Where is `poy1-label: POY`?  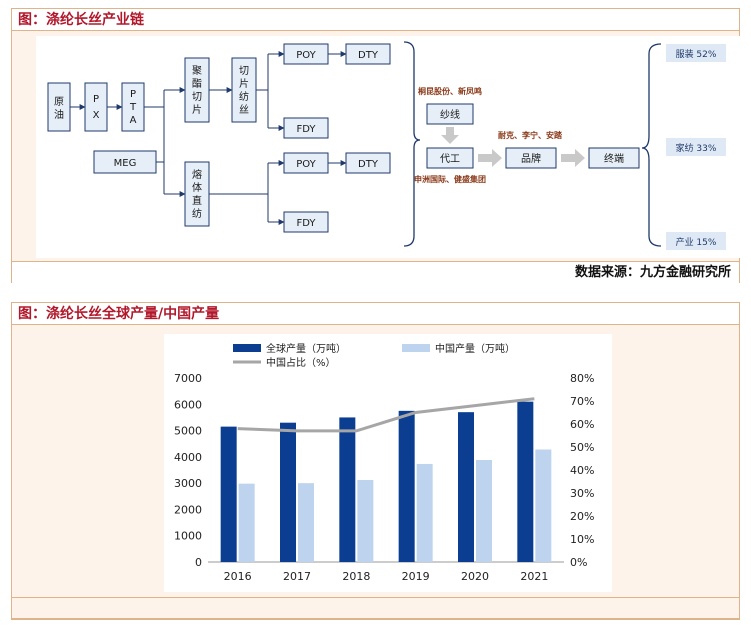
poy1-label: POY is located at coordinates (306, 55).